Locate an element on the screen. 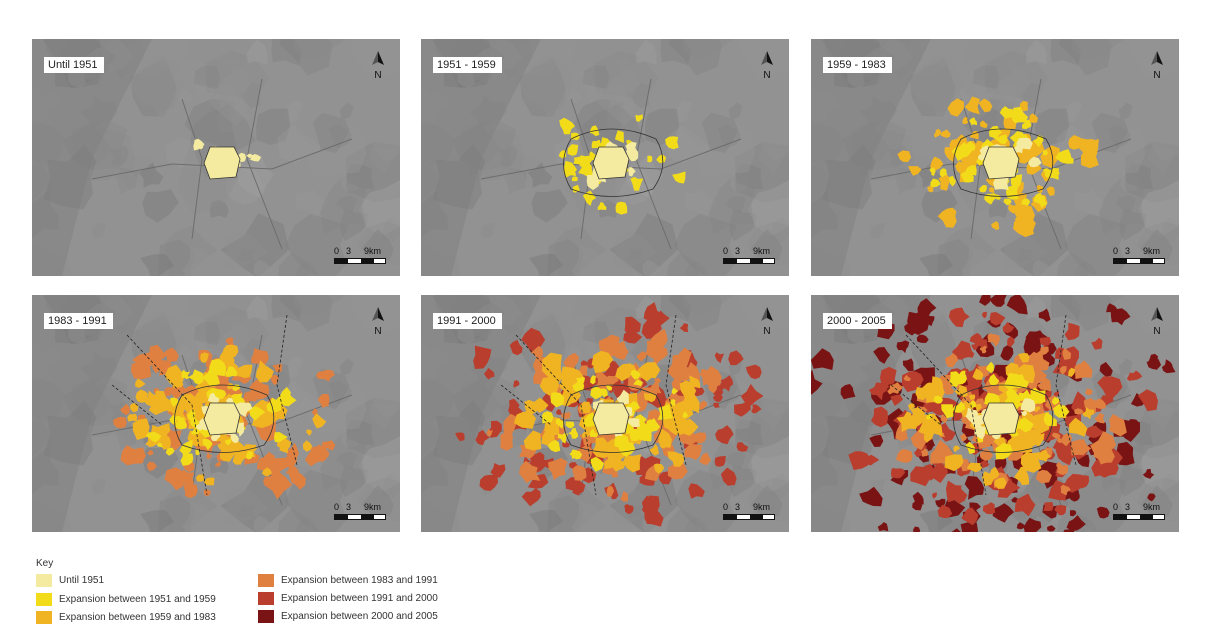 The height and width of the screenshot is (633, 1205). scale-label-mid: 3 is located at coordinates (1128, 251).